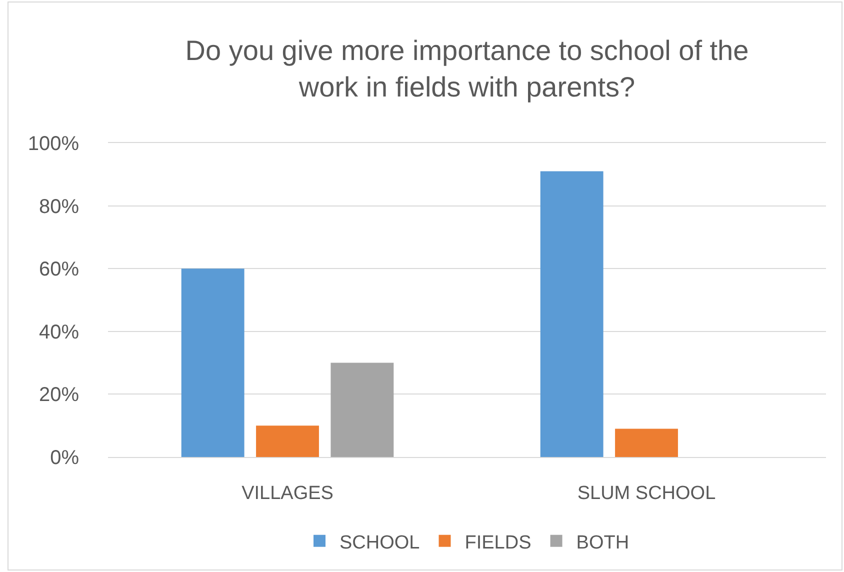 This screenshot has height=572, width=844. What do you see at coordinates (498, 543) in the screenshot?
I see `legend-label: FIELDS` at bounding box center [498, 543].